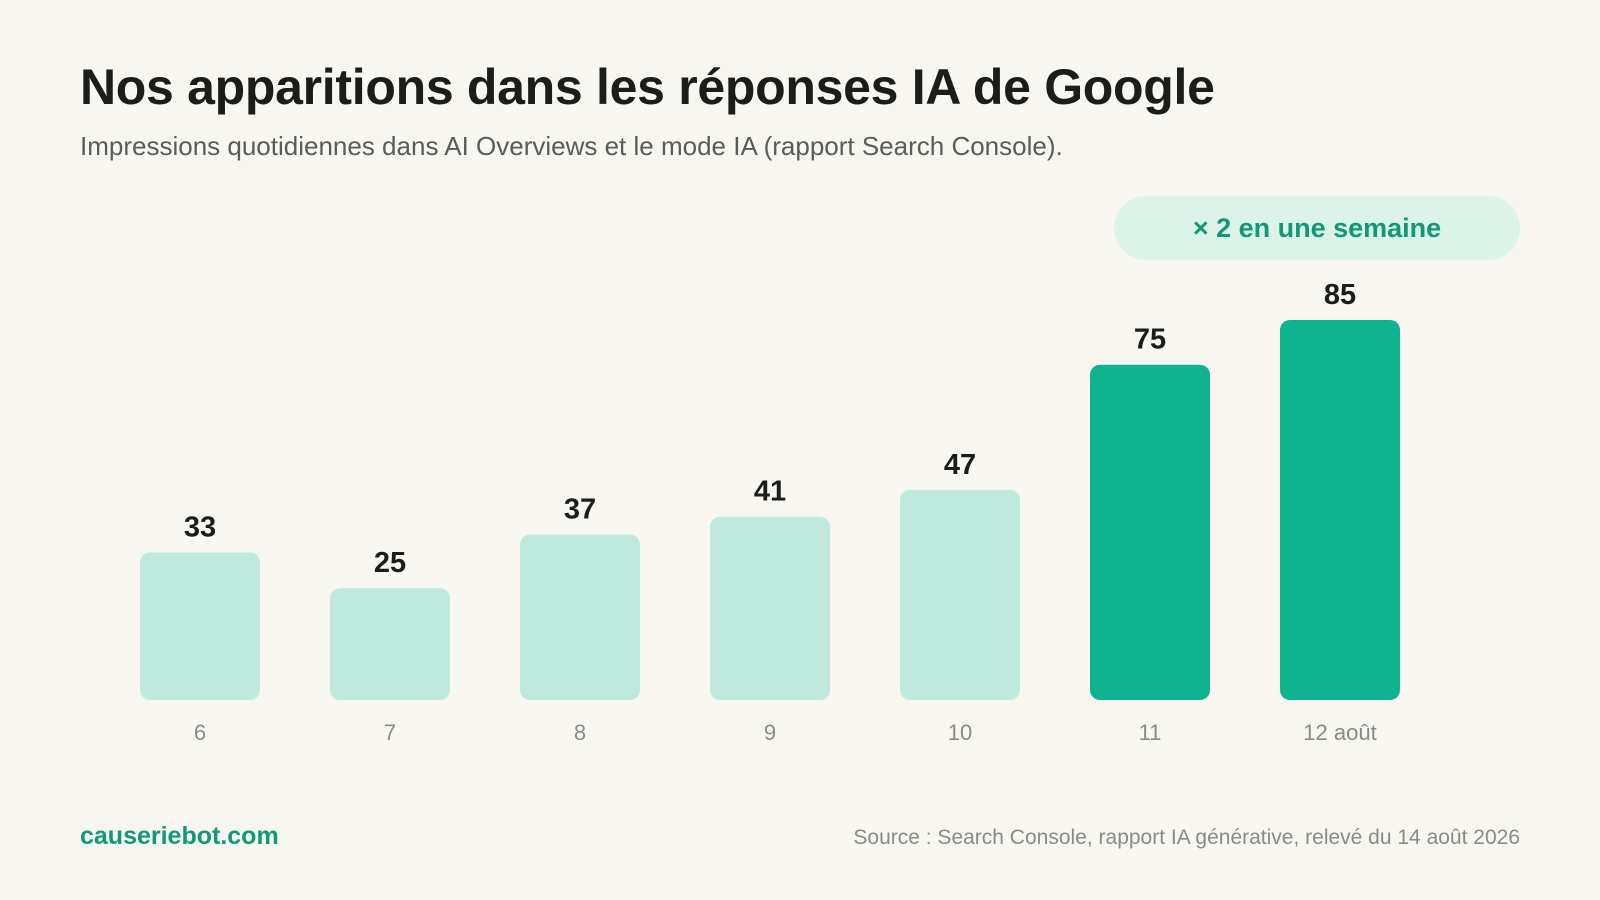 Image resolution: width=1600 pixels, height=900 pixels. Describe the element at coordinates (1150, 732) in the screenshot. I see `x-tick-label-5: 11` at that location.